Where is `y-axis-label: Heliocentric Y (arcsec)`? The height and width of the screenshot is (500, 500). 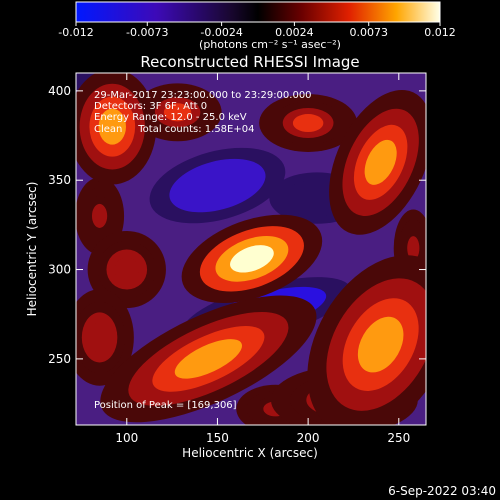 y-axis-label: Heliocentric Y (arcsec) is located at coordinates (32, 249).